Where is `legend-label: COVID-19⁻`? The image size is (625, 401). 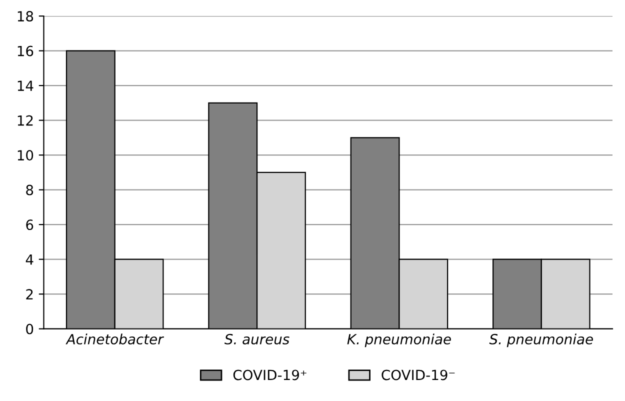
legend-label: COVID-19⁻ is located at coordinates (418, 375).